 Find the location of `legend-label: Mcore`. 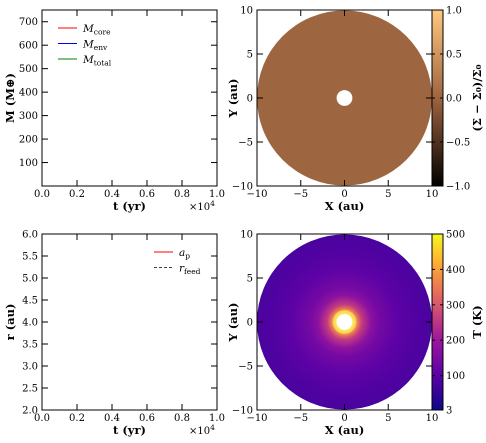

legend-label: Mcore is located at coordinates (96, 30).